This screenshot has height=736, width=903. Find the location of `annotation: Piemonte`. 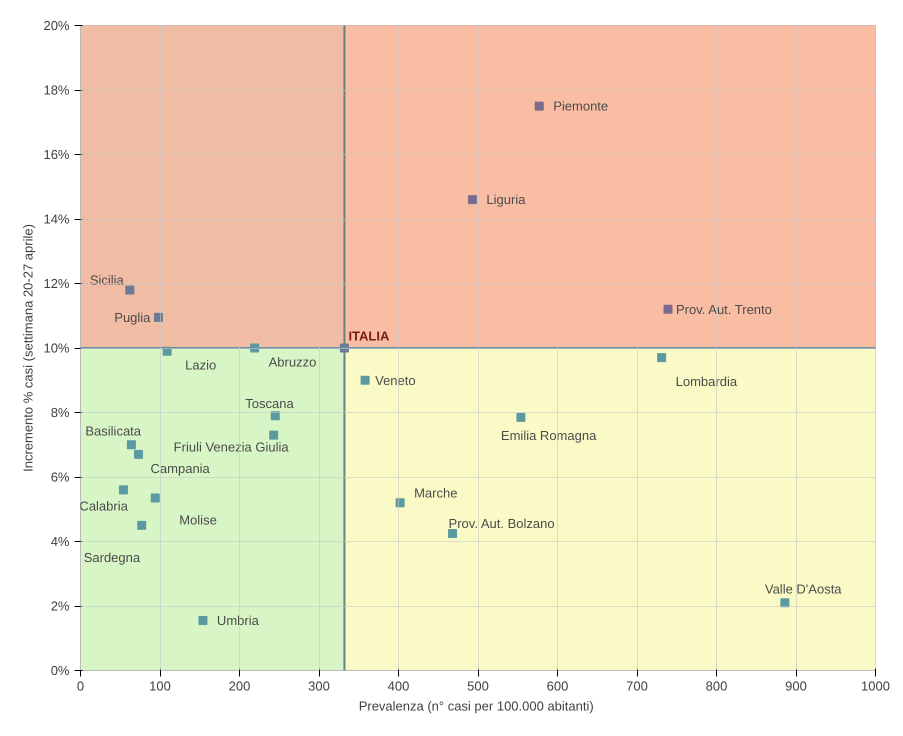

annotation: Piemonte is located at coordinates (580, 106).